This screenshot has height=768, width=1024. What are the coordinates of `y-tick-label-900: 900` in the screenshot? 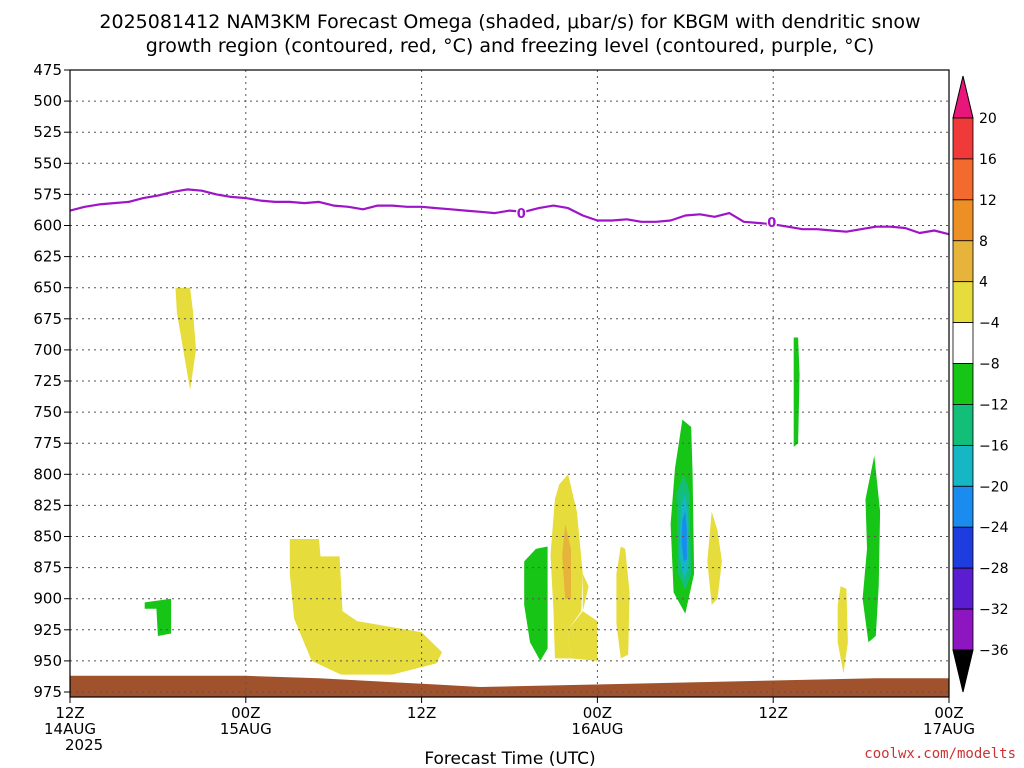 It's located at (47, 599).